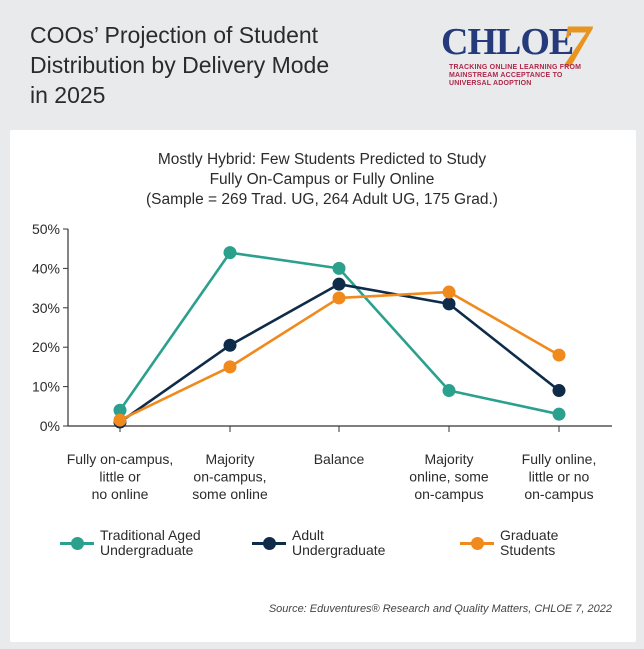 The width and height of the screenshot is (644, 649). I want to click on y-tick-label: 10%, so click(46, 387).